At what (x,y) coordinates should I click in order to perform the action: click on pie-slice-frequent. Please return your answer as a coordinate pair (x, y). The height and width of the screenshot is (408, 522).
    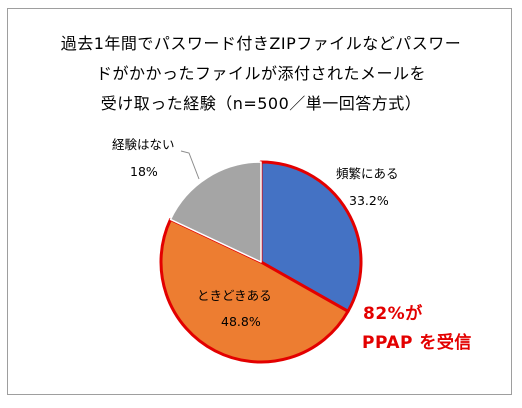
    Looking at the image, I should click on (311, 236).